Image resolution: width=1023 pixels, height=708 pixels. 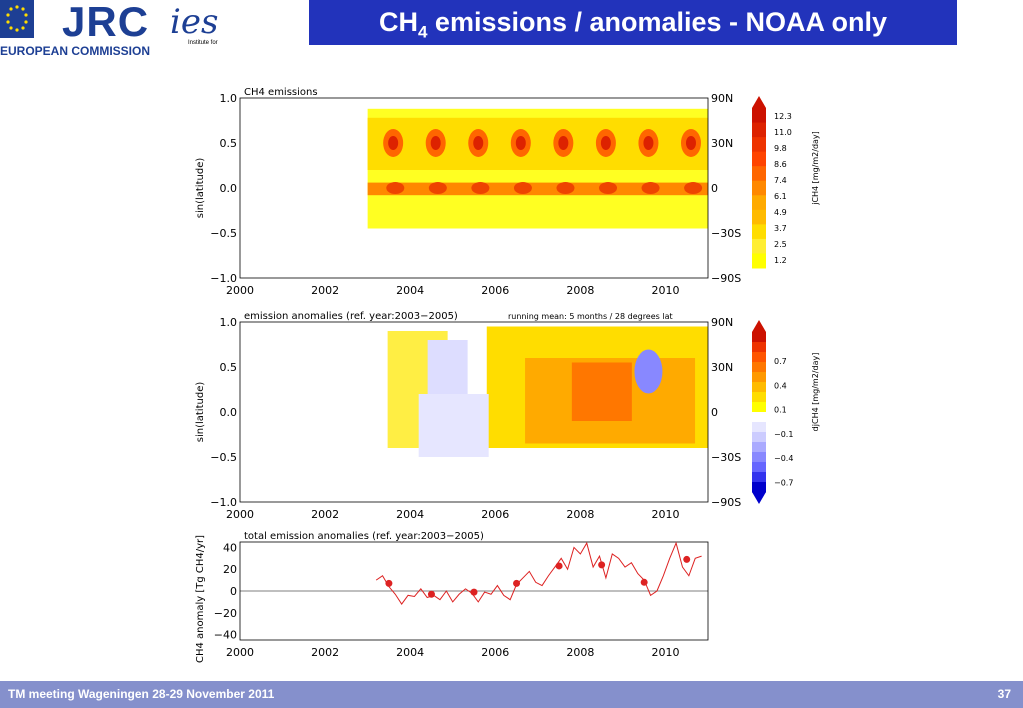 What do you see at coordinates (229, 98) in the screenshot?
I see `y-tick-label: 1.0` at bounding box center [229, 98].